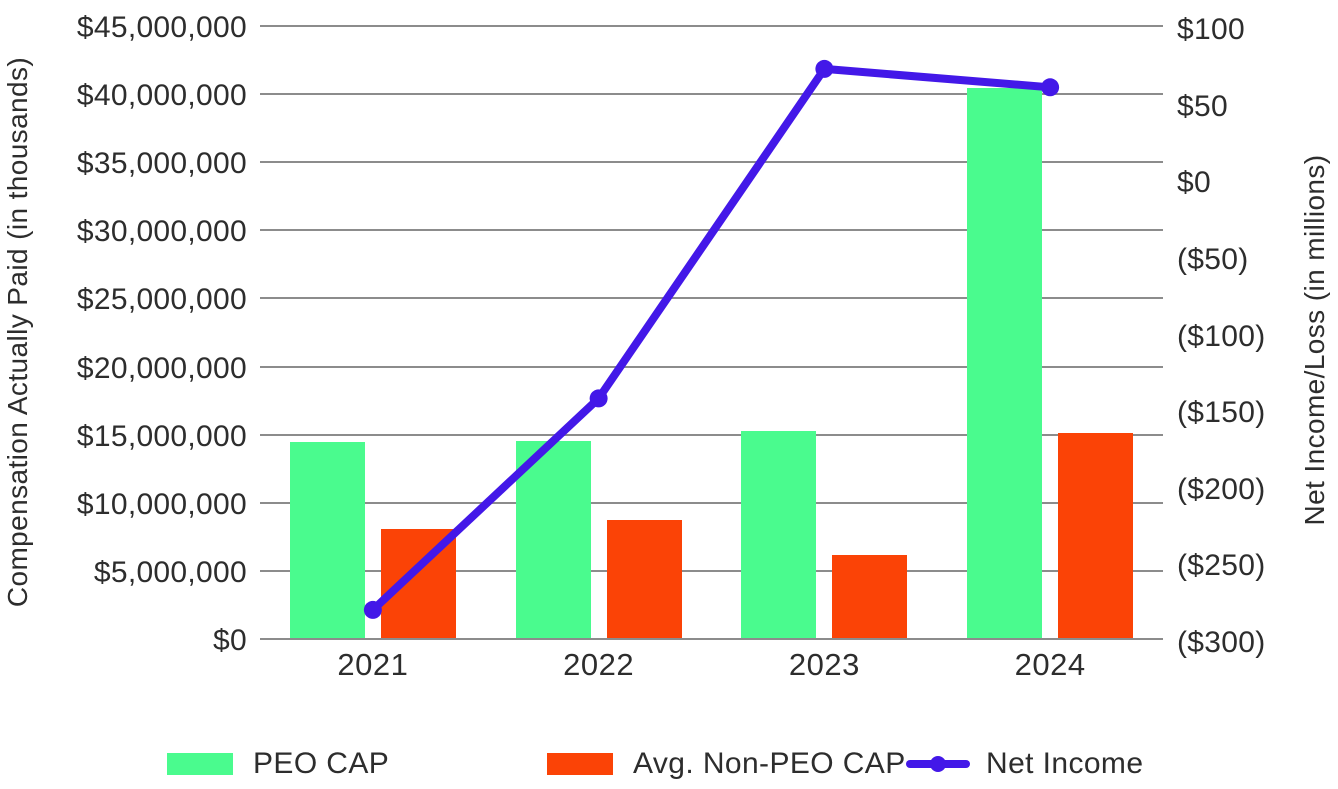 This screenshot has height=789, width=1338. What do you see at coordinates (711, 26) in the screenshot?
I see `gridline` at bounding box center [711, 26].